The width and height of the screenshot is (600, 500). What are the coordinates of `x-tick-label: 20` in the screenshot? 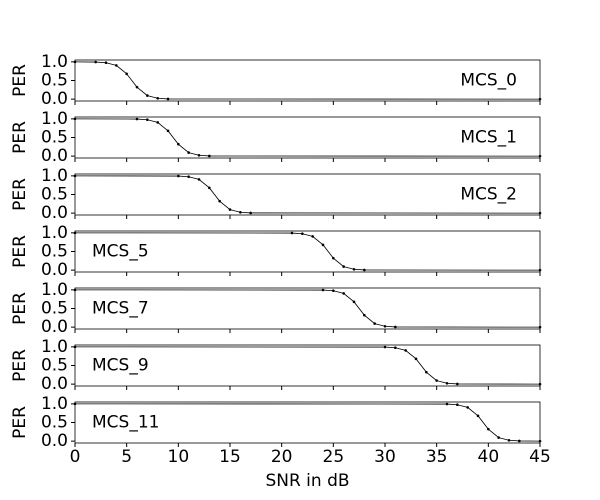 It's located at (282, 457).